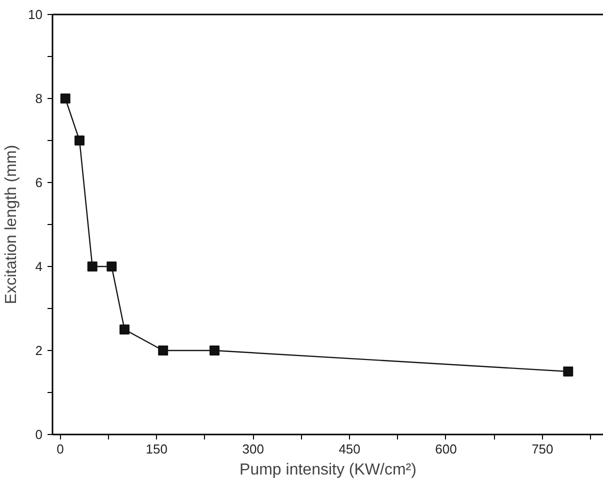 Image resolution: width=603 pixels, height=481 pixels. What do you see at coordinates (157, 449) in the screenshot?
I see `x-tick-label: 150` at bounding box center [157, 449].